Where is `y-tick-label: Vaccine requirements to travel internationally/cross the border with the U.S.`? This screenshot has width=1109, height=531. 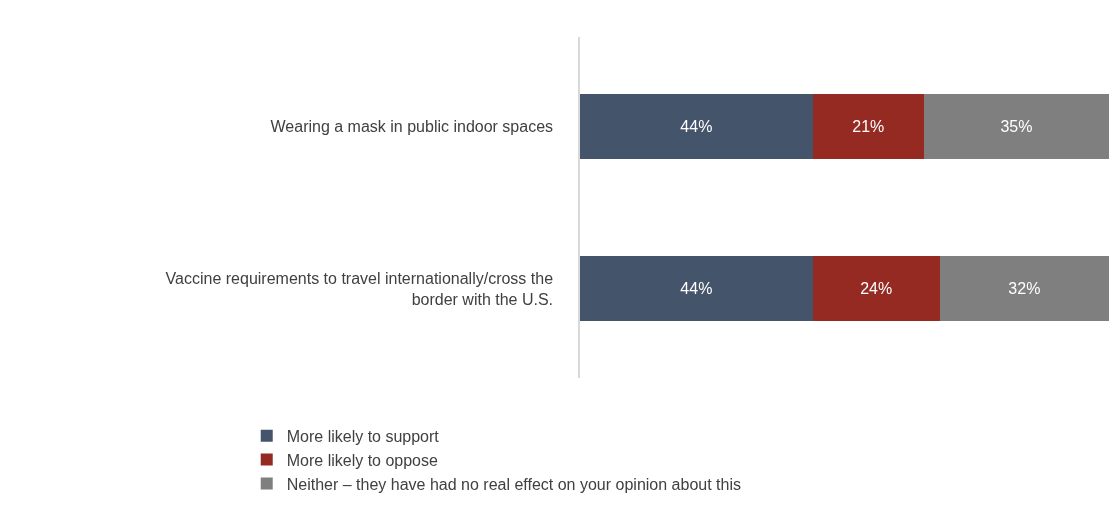
y-tick-label: Vaccine requirements to travel internationally/cross the border with the U.S. is located at coordinates (359, 288).